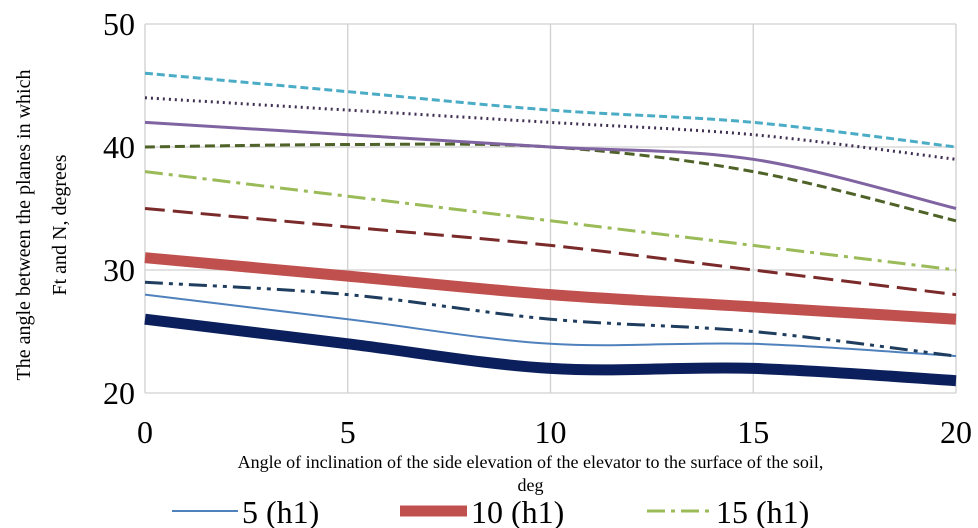  I want to click on y-tick-label: 50, so click(119, 24).